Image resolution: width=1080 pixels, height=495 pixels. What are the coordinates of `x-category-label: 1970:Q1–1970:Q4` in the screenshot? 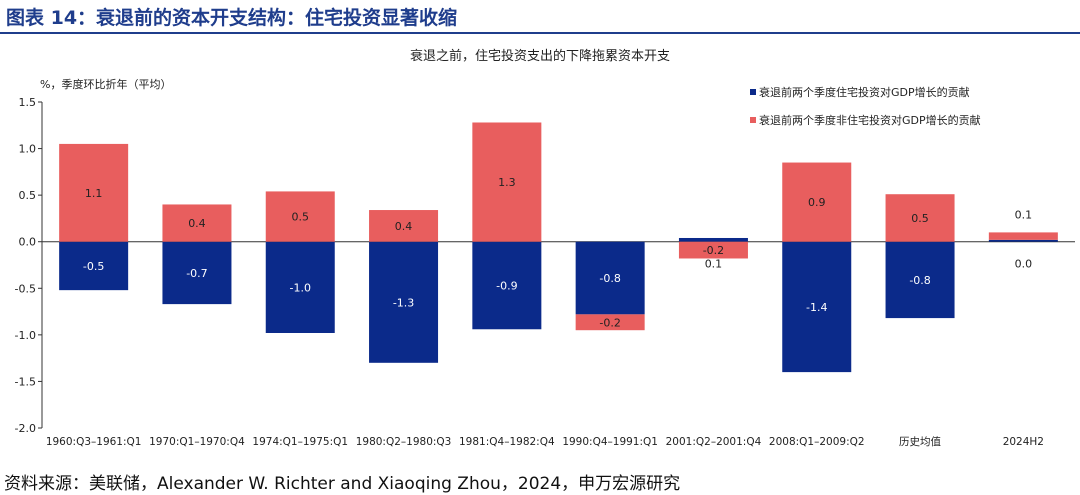 It's located at (197, 442).